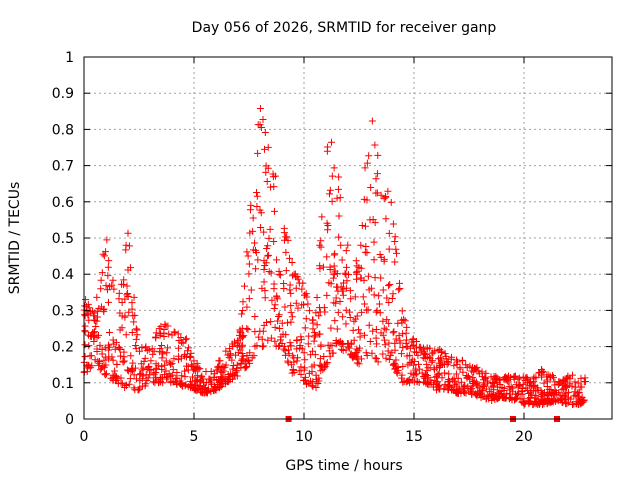  I want to click on y-tick-label: 0.1, so click(63, 384).